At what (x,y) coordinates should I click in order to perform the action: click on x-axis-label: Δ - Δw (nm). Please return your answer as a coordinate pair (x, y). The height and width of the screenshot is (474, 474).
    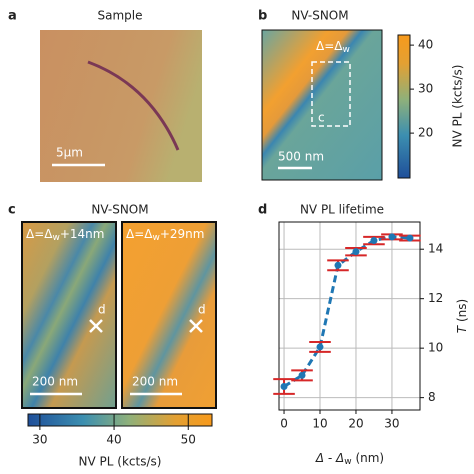
    Looking at the image, I should click on (349, 459).